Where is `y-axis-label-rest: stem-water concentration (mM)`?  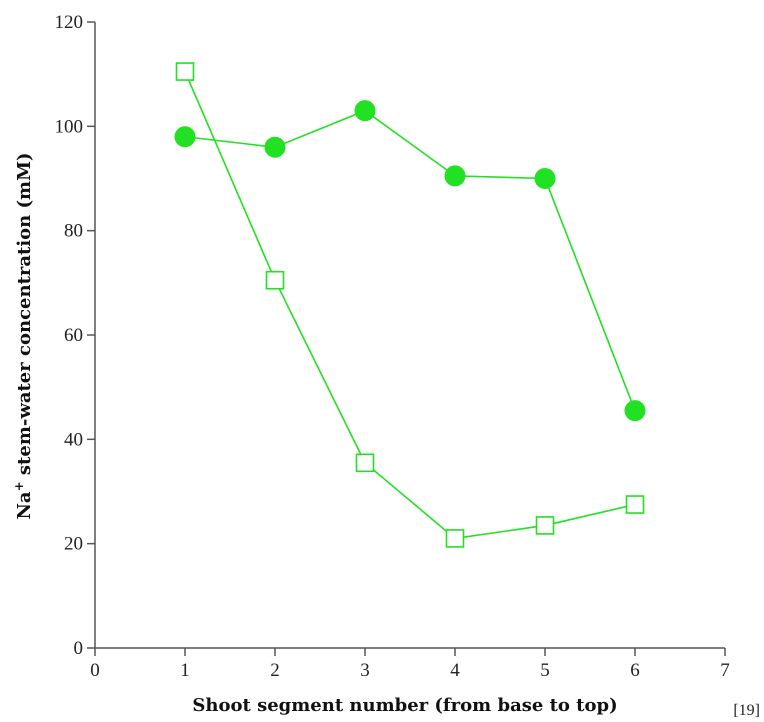 y-axis-label-rest: stem-water concentration (mM) is located at coordinates (24, 316).